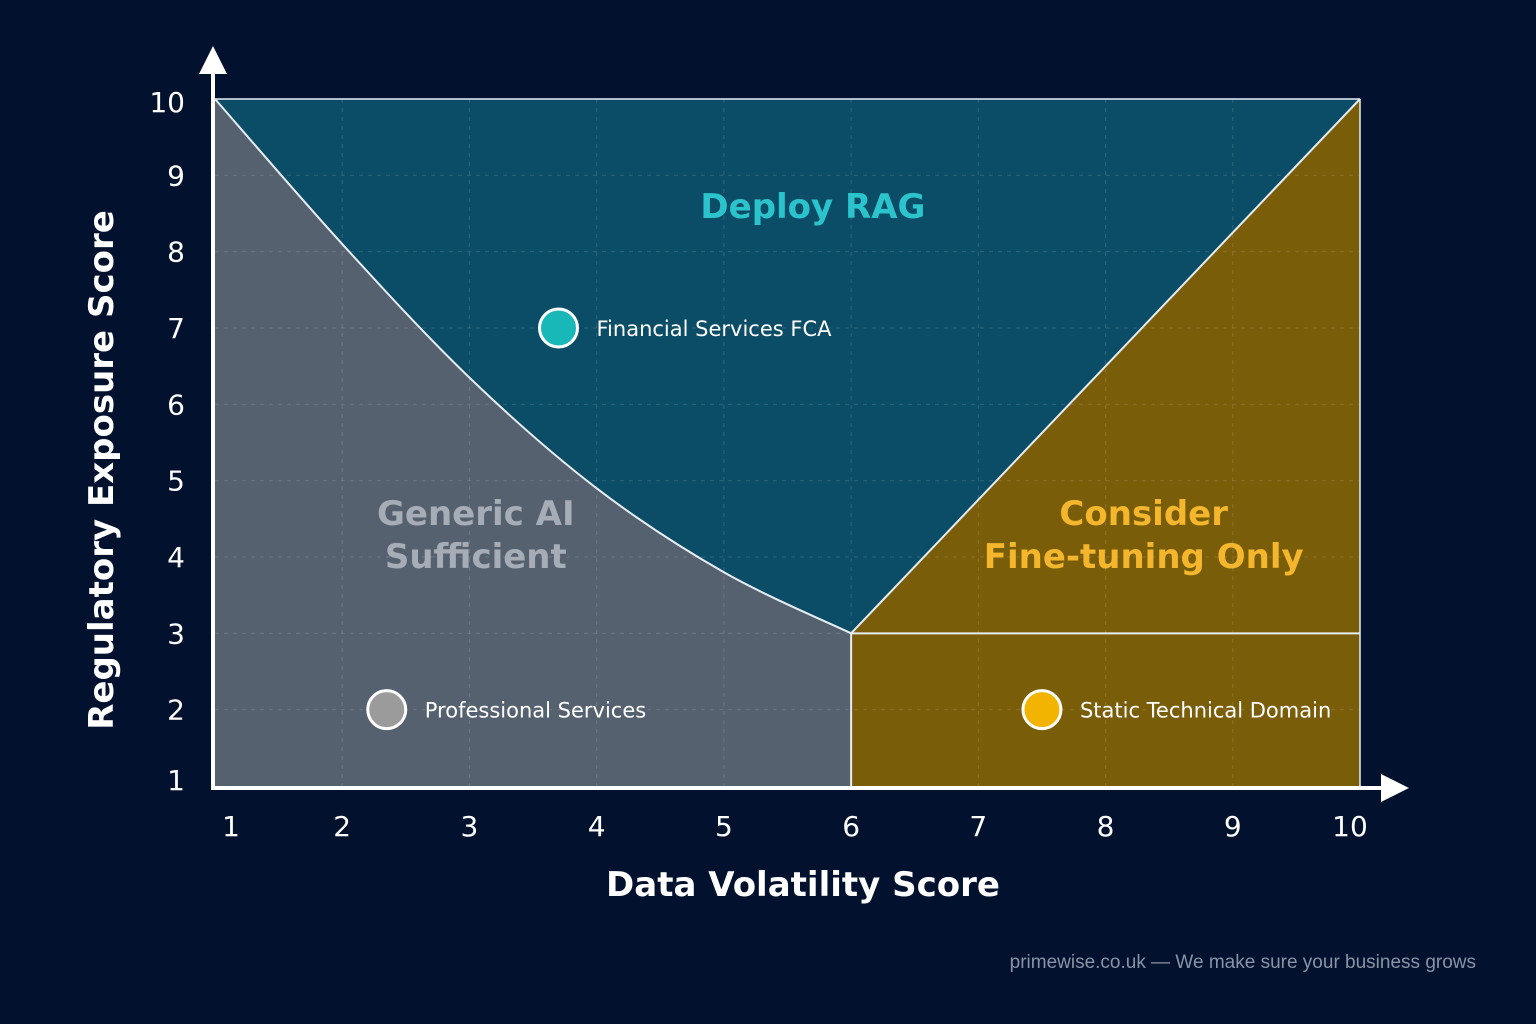 Image resolution: width=1536 pixels, height=1024 pixels. Describe the element at coordinates (176, 633) in the screenshot. I see `y-tick-label: 3` at that location.